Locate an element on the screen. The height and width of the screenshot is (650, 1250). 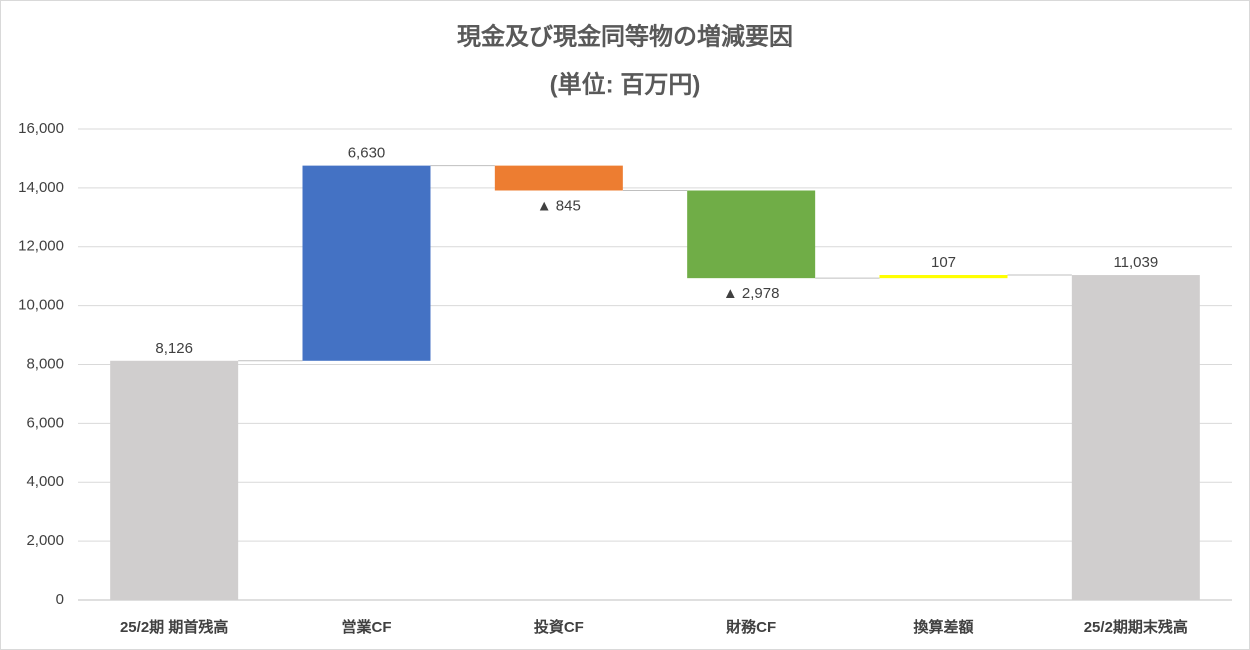
x-tick-label: 営業CF is located at coordinates (367, 627).